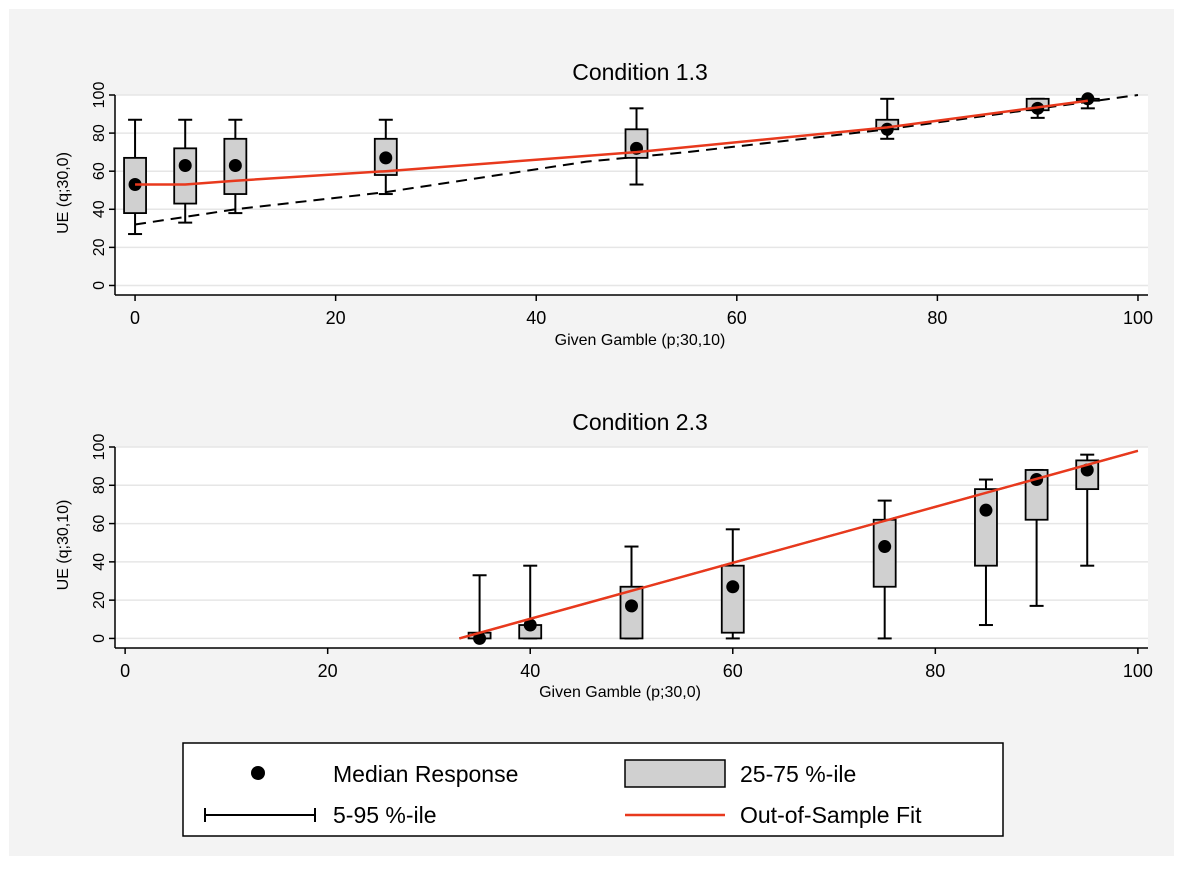 The height and width of the screenshot is (870, 1183). What do you see at coordinates (258, 773) in the screenshot?
I see `legend-median-marker` at bounding box center [258, 773].